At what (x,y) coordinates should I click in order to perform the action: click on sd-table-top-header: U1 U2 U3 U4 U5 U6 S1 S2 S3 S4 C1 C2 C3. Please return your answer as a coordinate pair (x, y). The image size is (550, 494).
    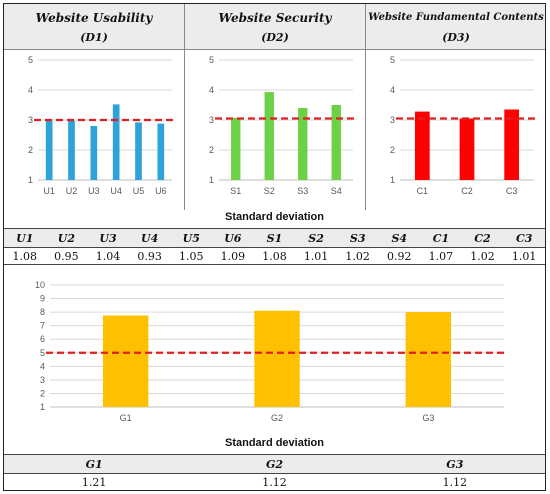
    Looking at the image, I should click on (274, 238).